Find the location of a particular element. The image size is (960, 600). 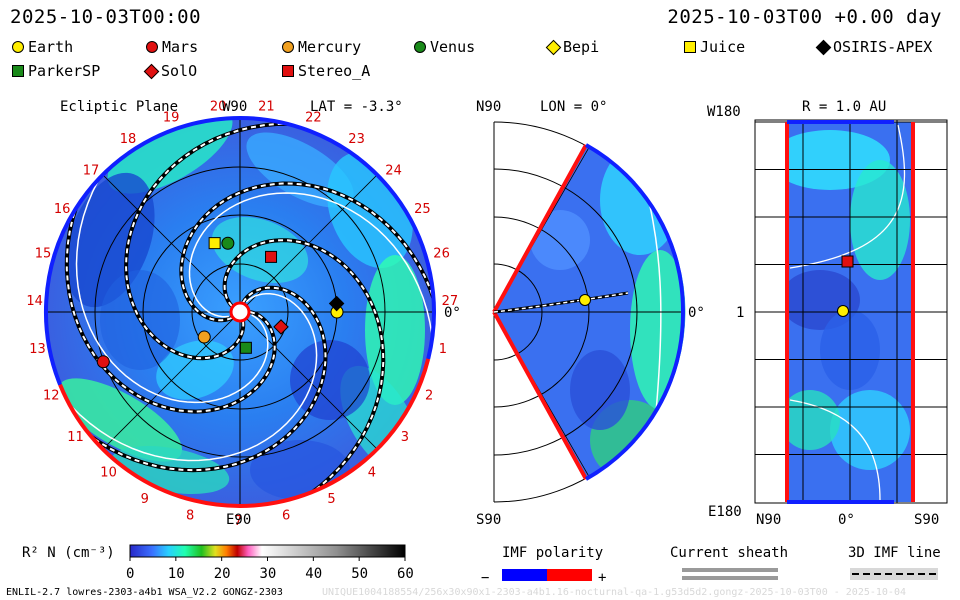

sun-marker is located at coordinates (240, 312).